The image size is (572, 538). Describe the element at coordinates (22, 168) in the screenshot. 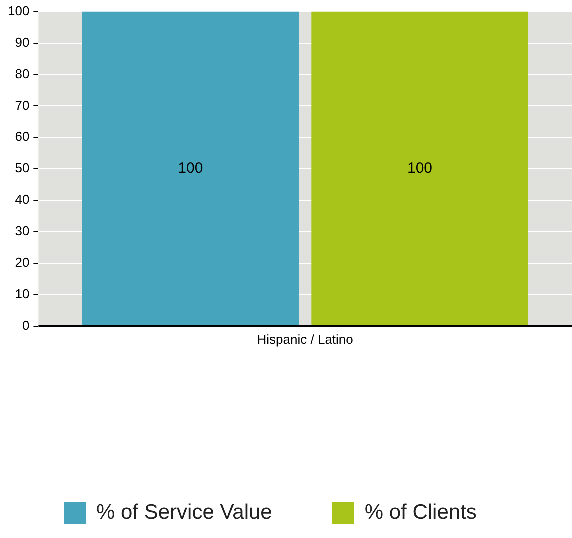

I see `y-tick-label: 50` at that location.